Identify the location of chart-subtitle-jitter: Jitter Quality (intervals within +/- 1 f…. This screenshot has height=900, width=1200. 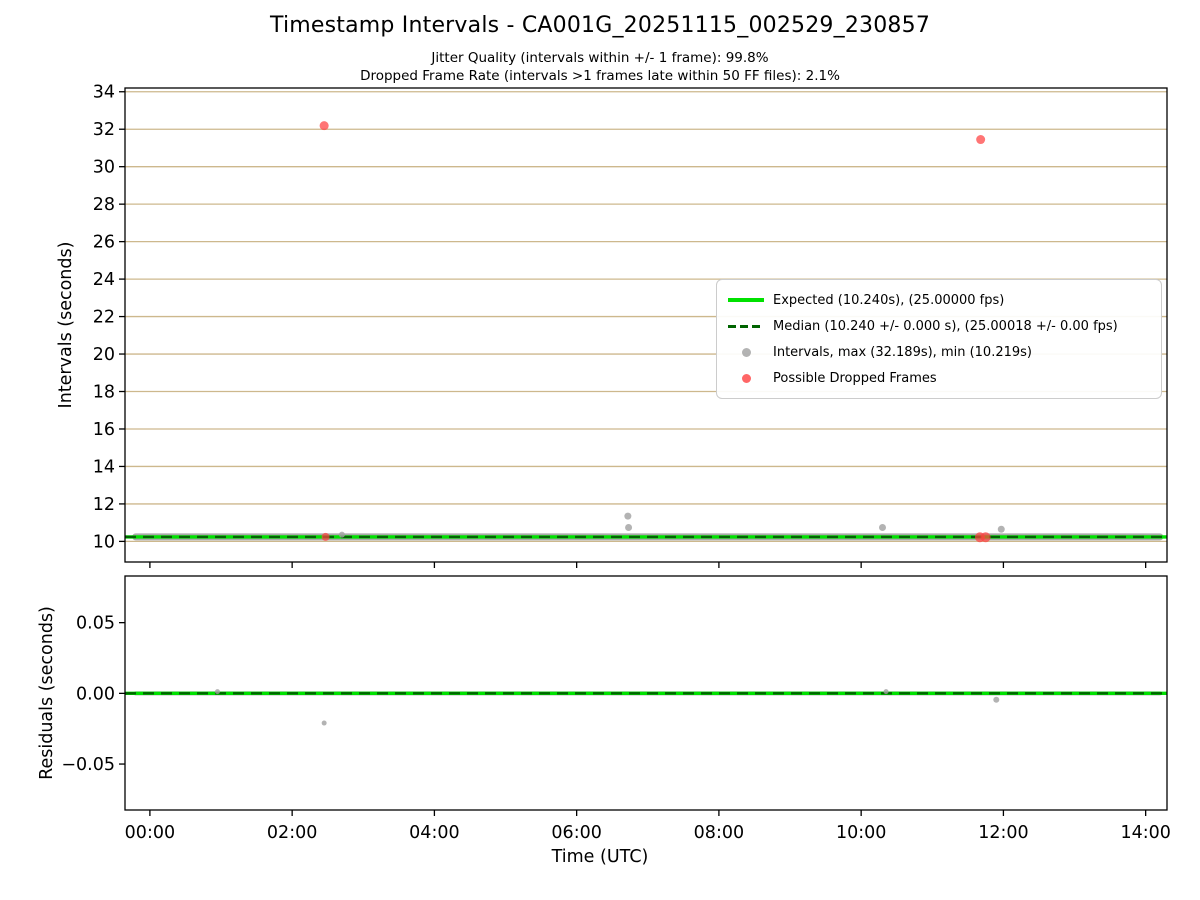
(600, 58).